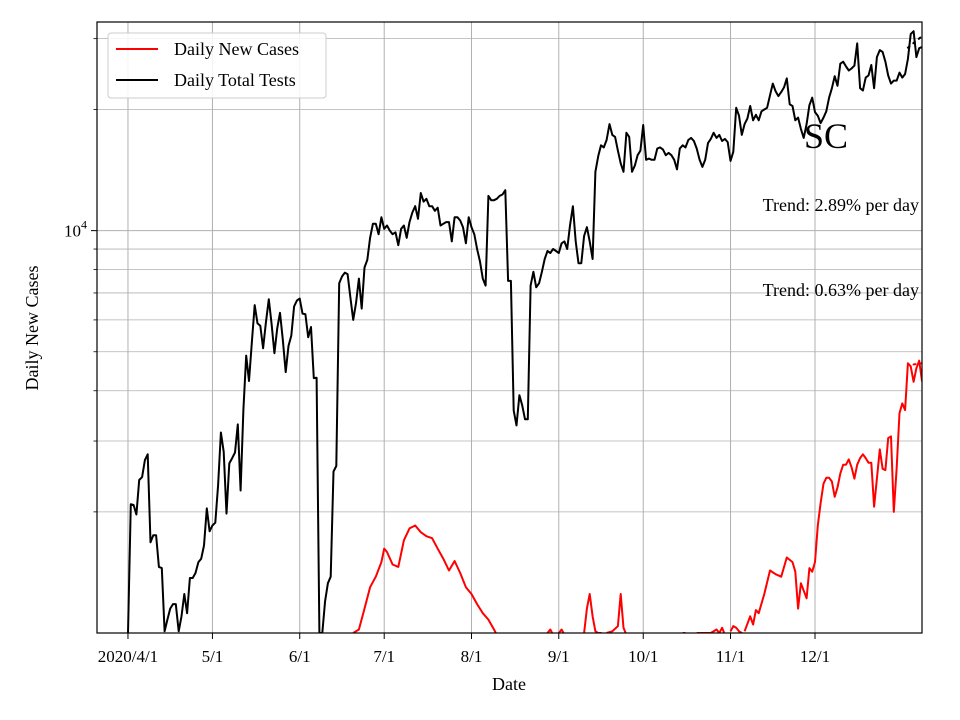  Describe the element at coordinates (472, 656) in the screenshot. I see `x-tick-label: 8/1` at that location.